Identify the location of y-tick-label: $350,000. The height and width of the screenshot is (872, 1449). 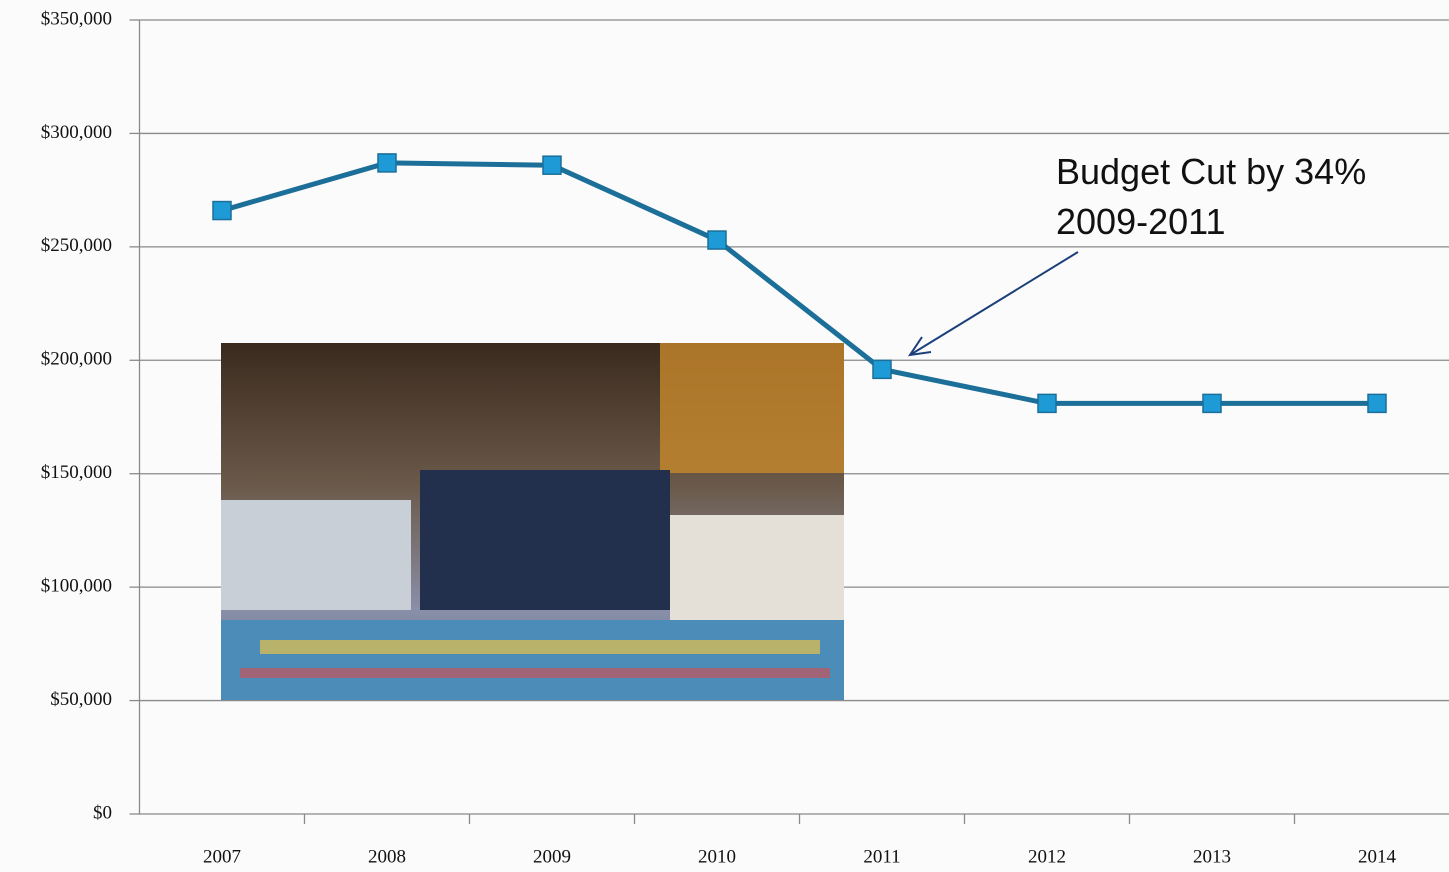
(76, 18).